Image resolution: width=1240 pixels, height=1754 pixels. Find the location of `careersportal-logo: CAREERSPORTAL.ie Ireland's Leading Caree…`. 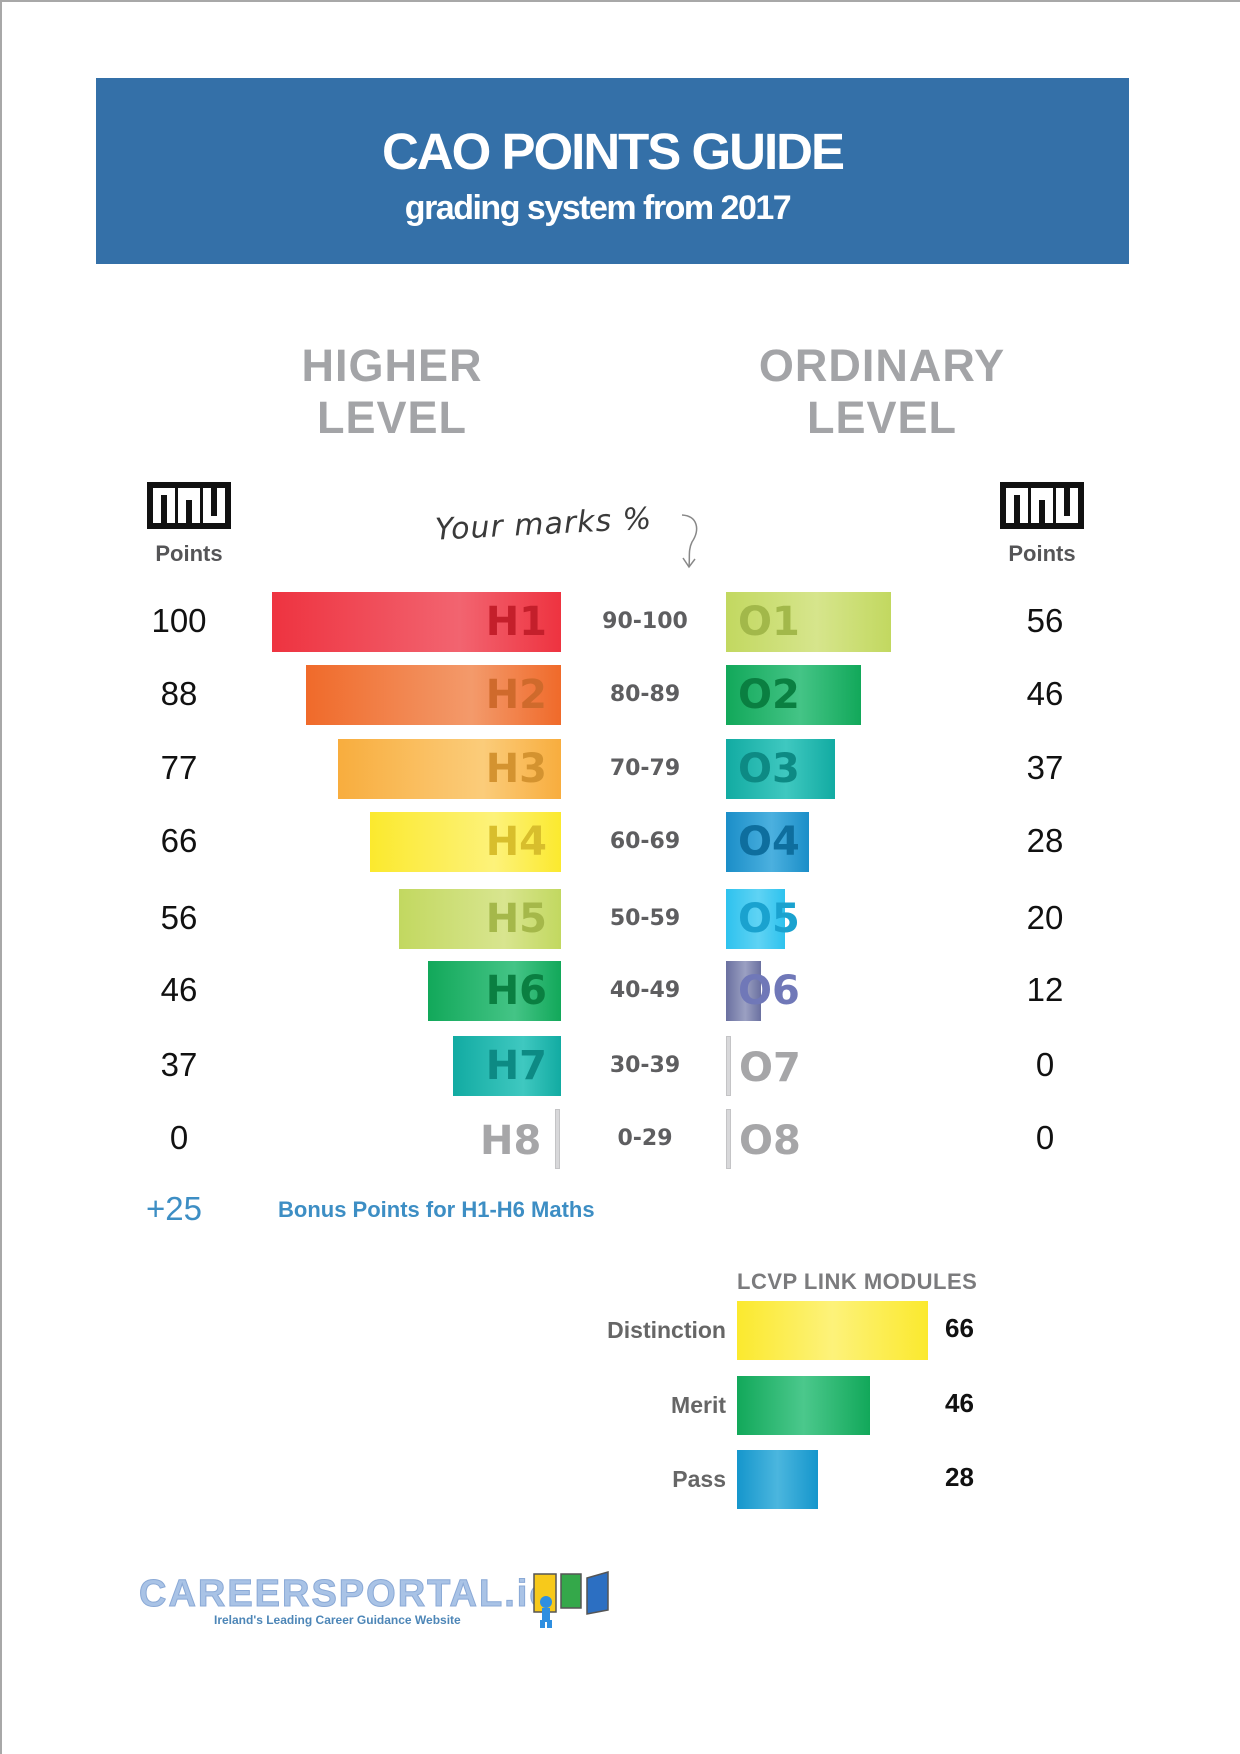

careersportal-logo: CAREERSPORTAL.ie Ireland's Leading Caree… is located at coordinates (345, 1600).